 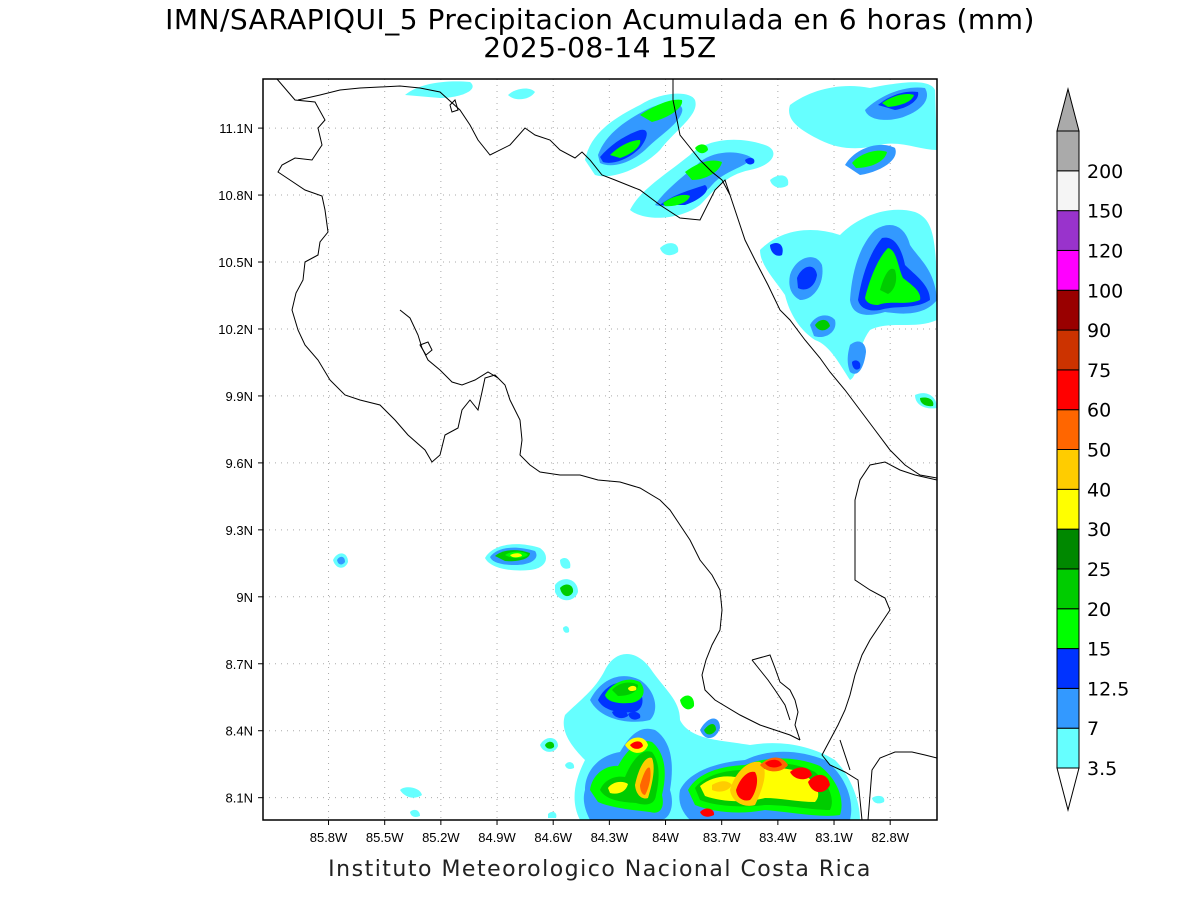 I want to click on colorbar-legend: 3.5 7 12.5 15 20 25 30 40 50 60 75 90 100 120 150 200, so click(x=1092, y=449).